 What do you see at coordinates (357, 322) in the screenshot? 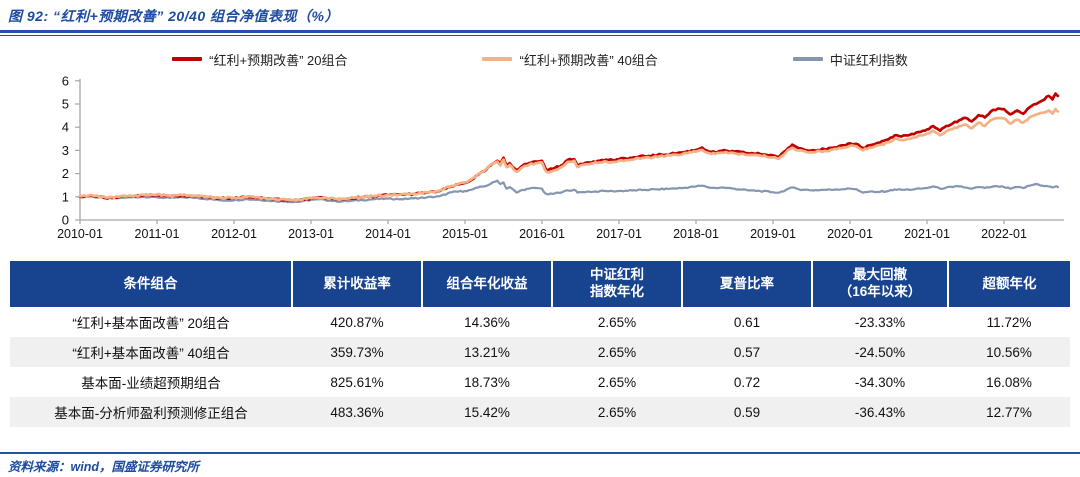
I see `metric-value-cell: 420.87%` at bounding box center [357, 322].